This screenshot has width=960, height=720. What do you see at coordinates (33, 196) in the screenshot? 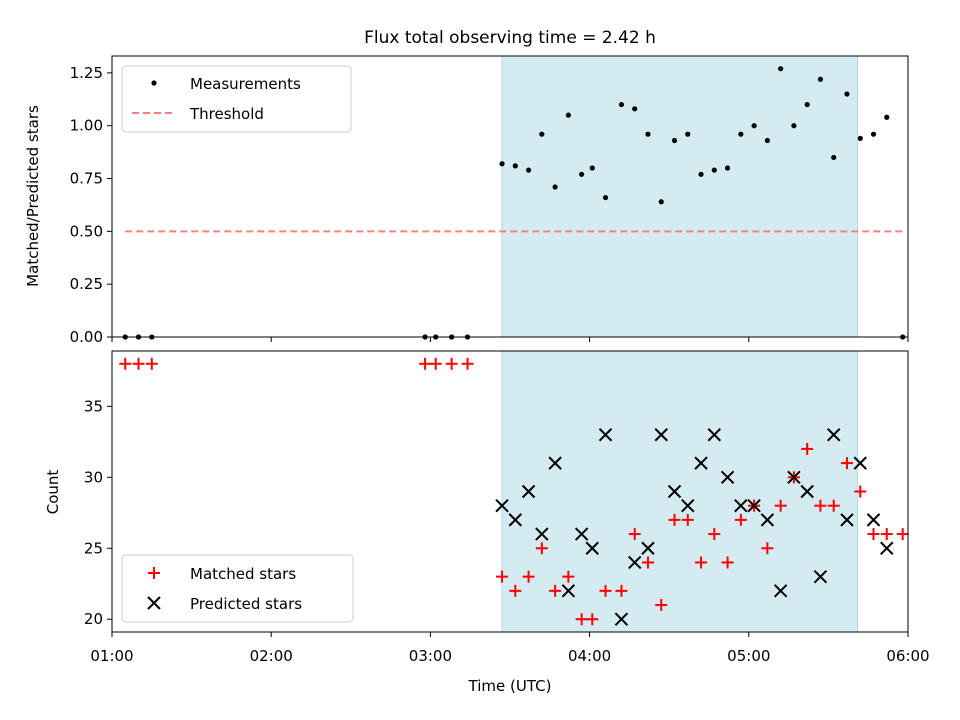
I see `top-y-axis-label: Matched/Predicted stars` at bounding box center [33, 196].